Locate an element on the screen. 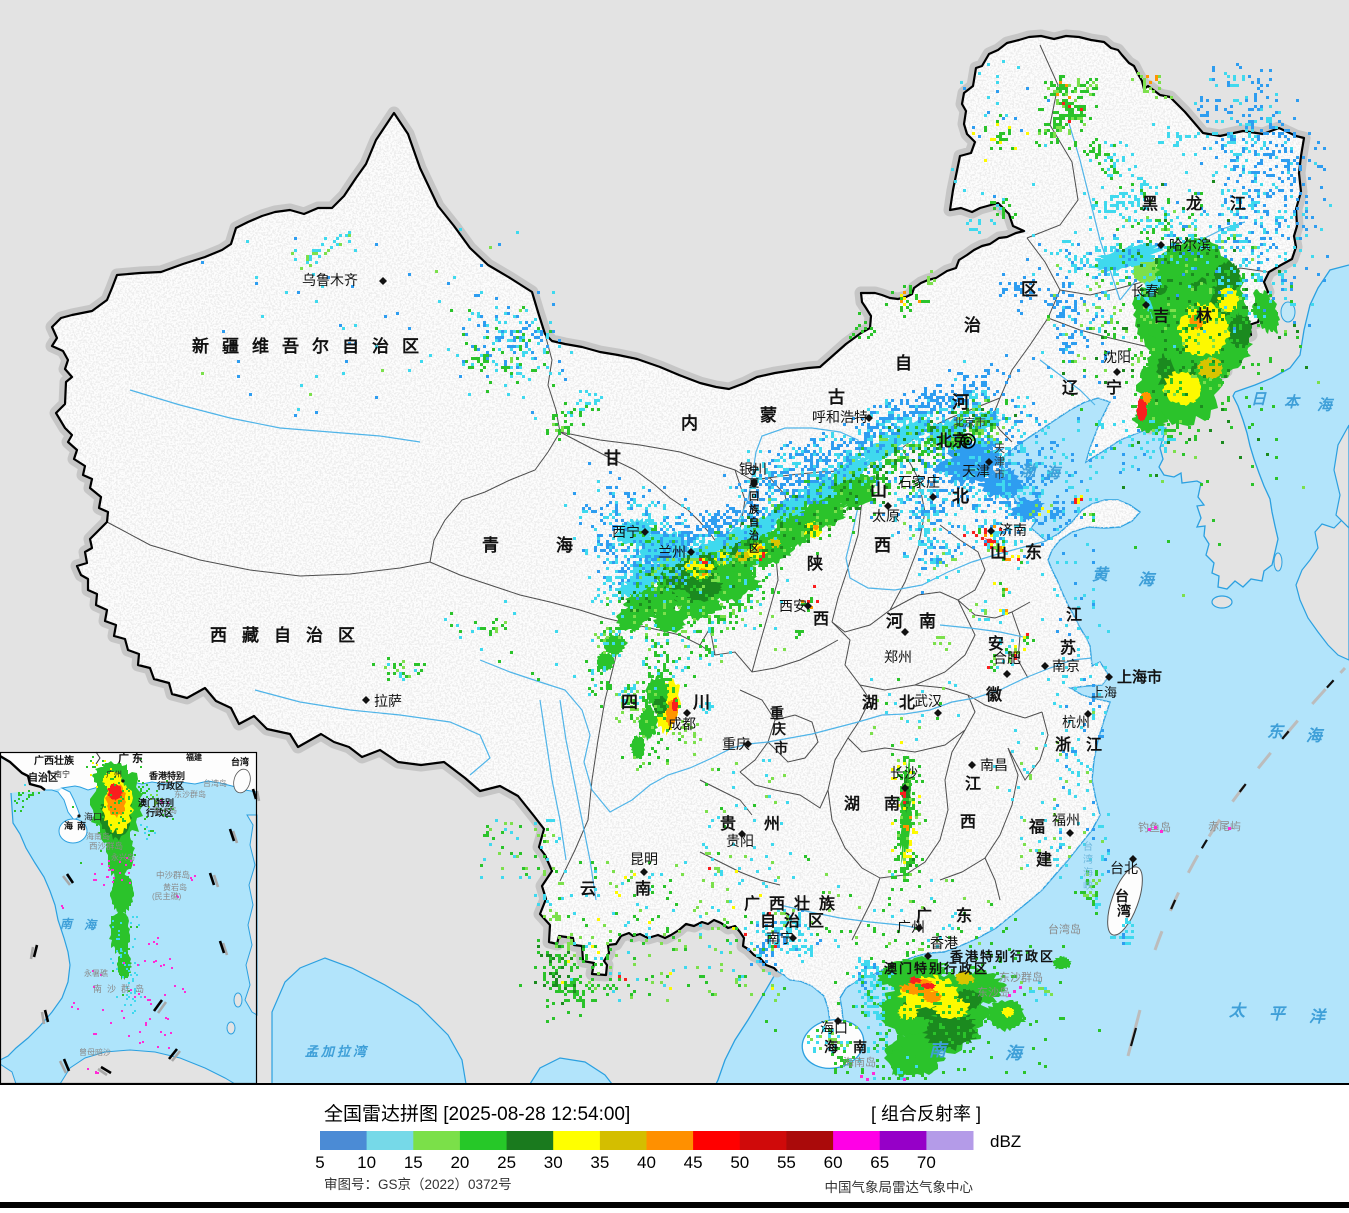 The width and height of the screenshot is (1349, 1213). svg-text: 永暑礁 is located at coordinates (96, 973).